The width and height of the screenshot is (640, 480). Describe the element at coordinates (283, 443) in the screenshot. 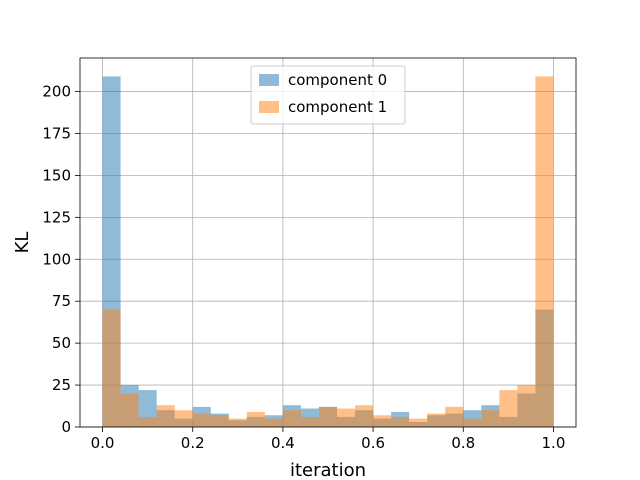

I see `x-tick-label: 0.4` at that location.